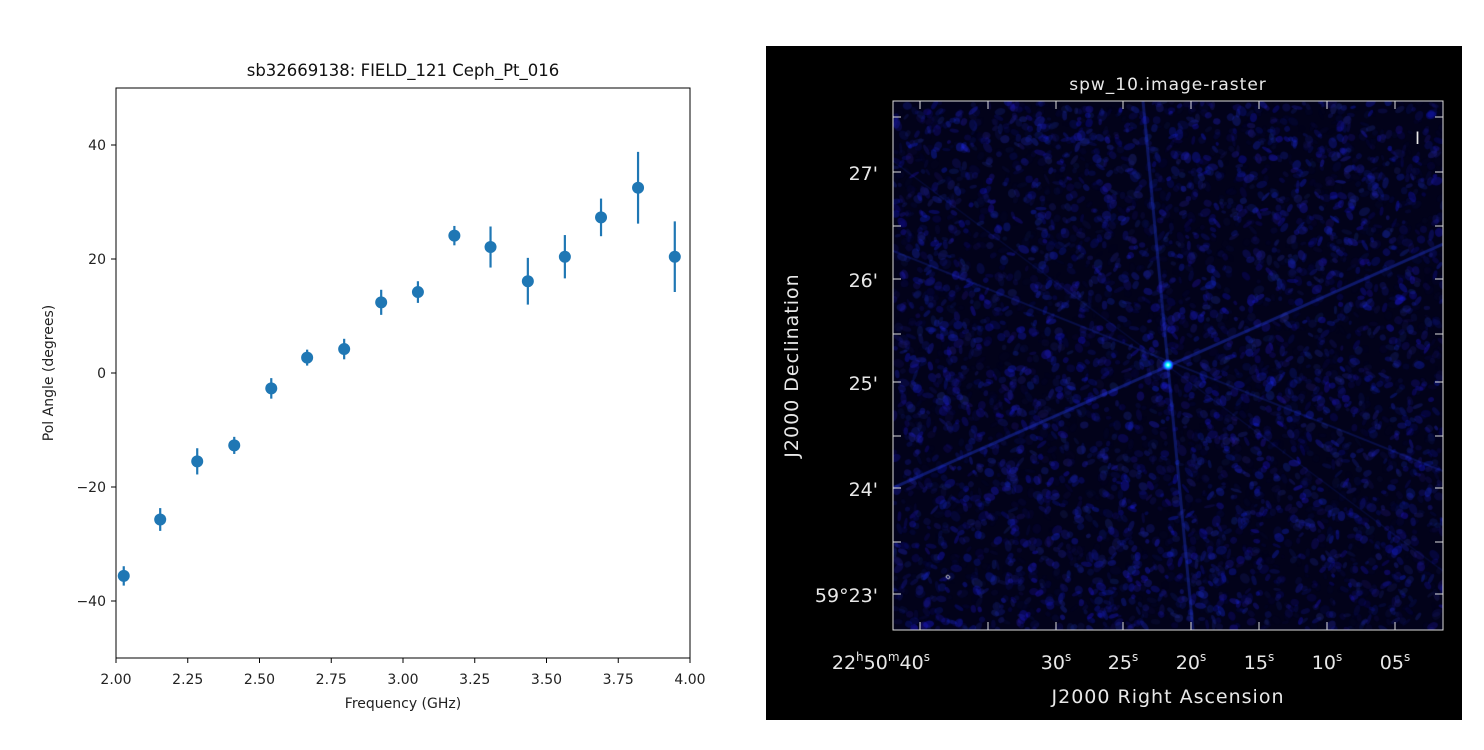  What do you see at coordinates (846, 596) in the screenshot?
I see `y-tick-label: 59°23'` at bounding box center [846, 596].